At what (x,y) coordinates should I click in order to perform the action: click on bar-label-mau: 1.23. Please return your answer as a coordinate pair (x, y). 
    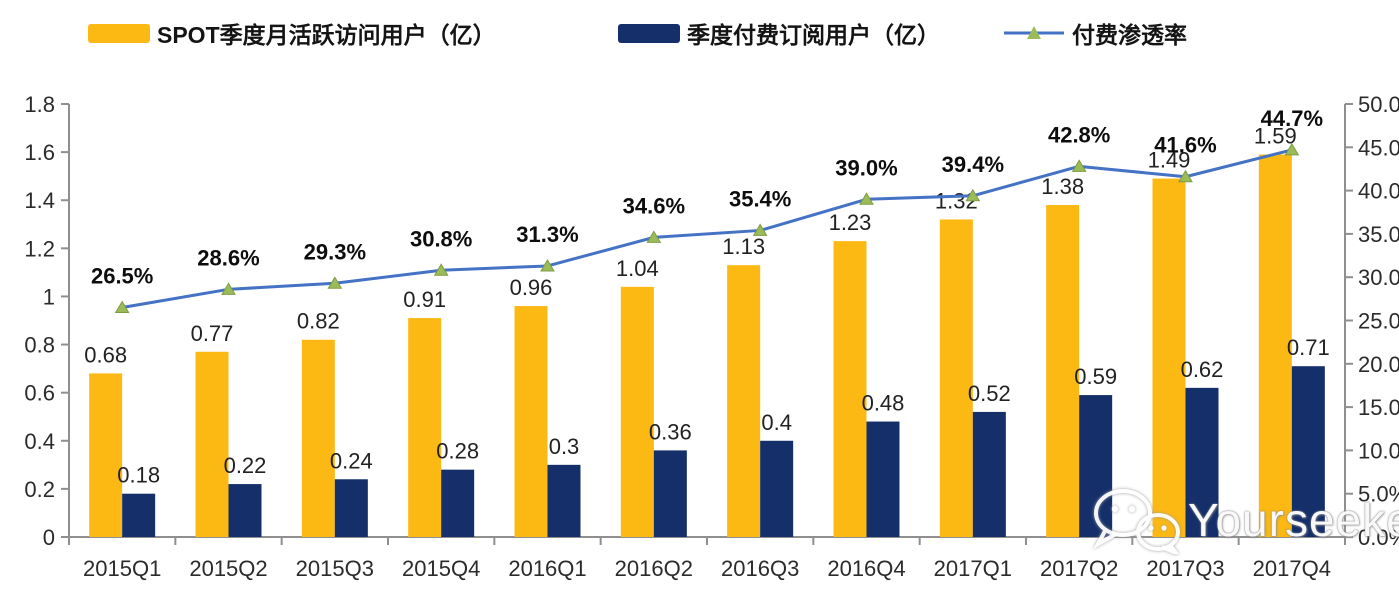
    Looking at the image, I should click on (850, 222).